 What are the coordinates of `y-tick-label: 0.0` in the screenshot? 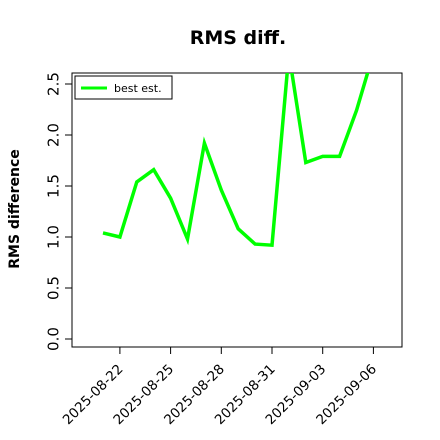 It's located at (54, 339).